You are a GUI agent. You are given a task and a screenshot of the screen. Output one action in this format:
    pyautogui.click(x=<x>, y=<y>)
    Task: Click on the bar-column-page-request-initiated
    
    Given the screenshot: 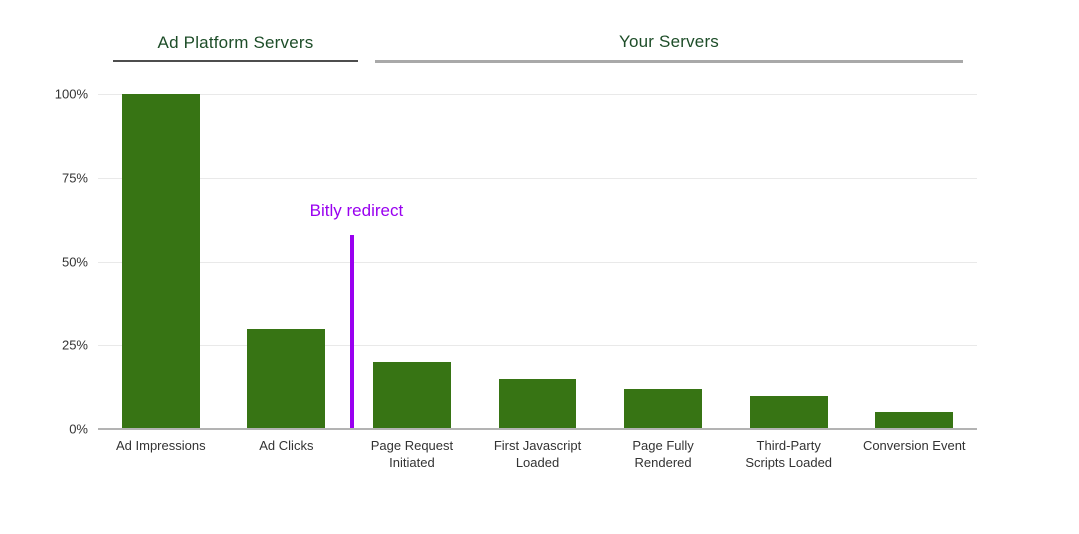 What is the action you would take?
    pyautogui.click(x=412, y=261)
    